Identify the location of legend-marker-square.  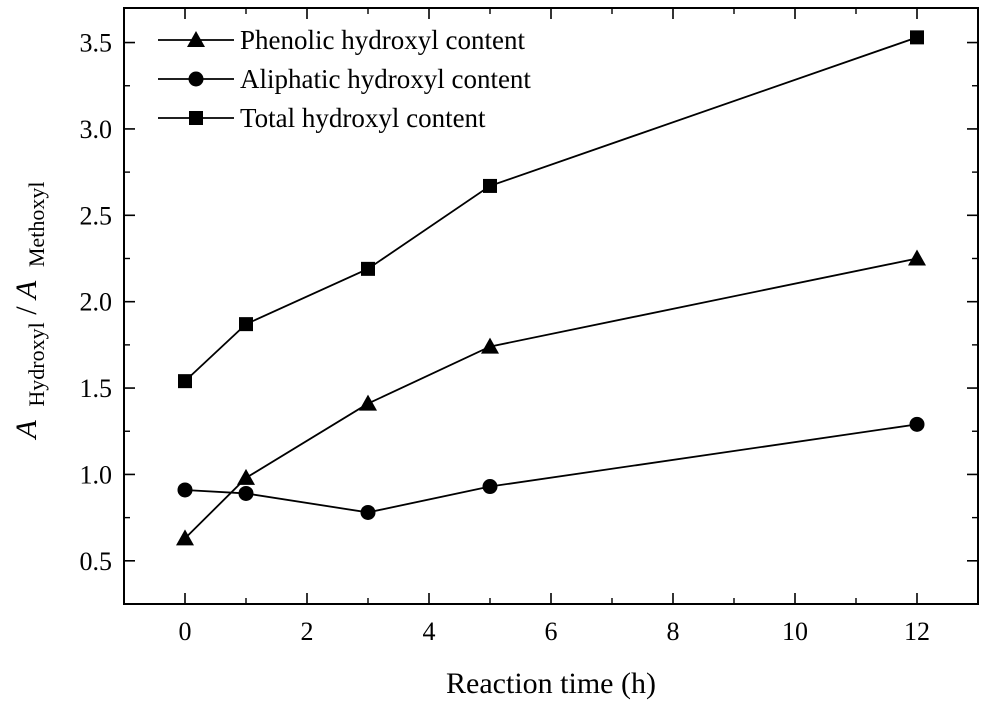
(196, 118).